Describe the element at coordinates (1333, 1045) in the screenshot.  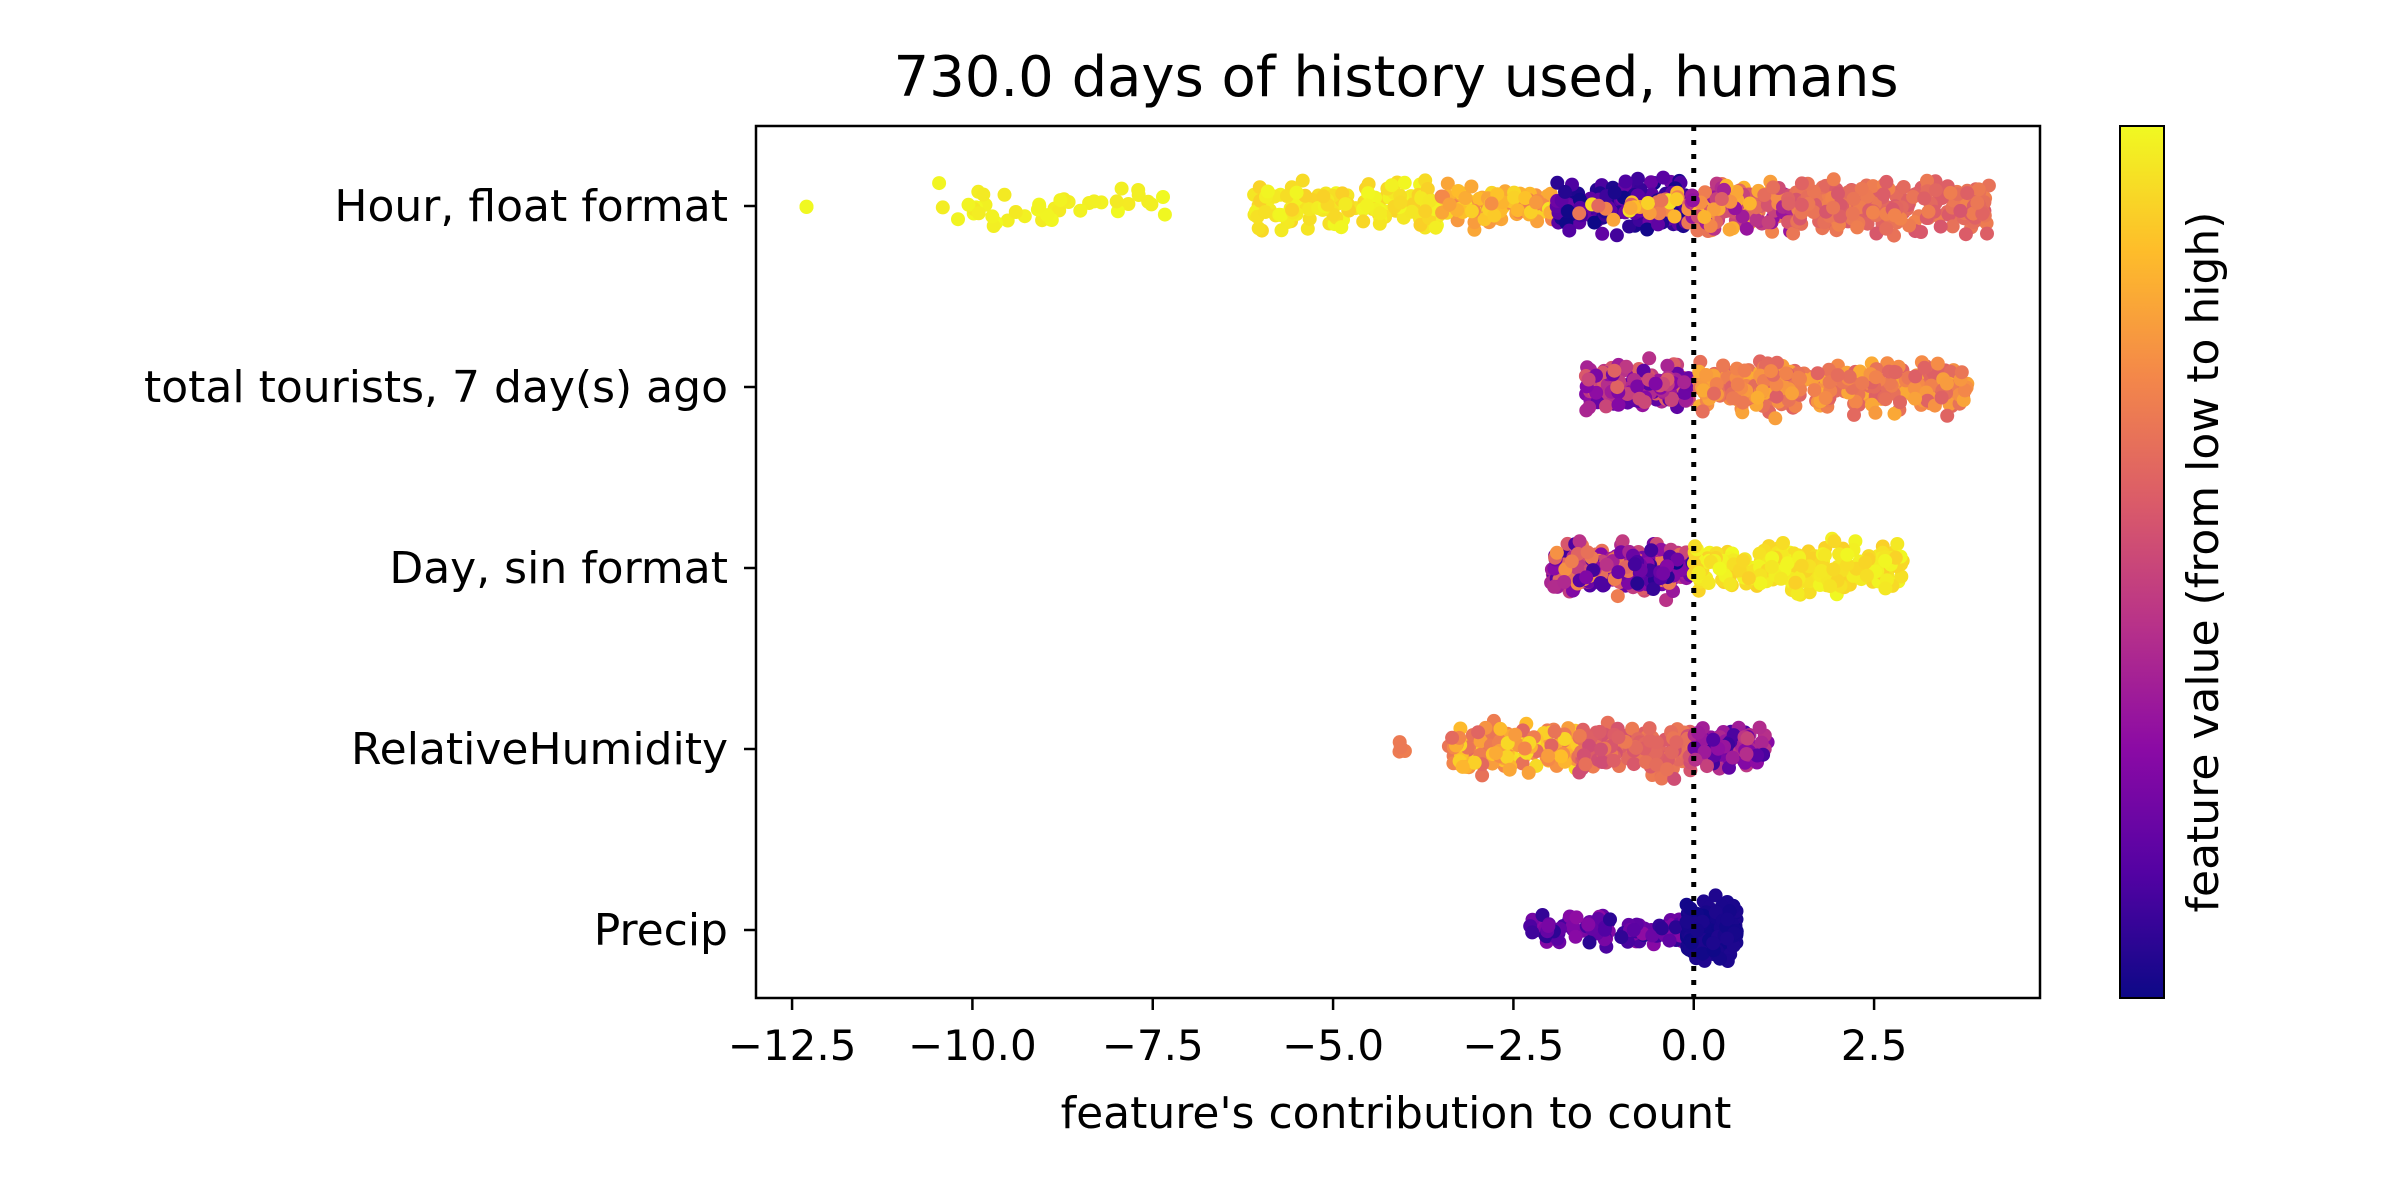
I see `x-tick-label: −5.0` at that location.